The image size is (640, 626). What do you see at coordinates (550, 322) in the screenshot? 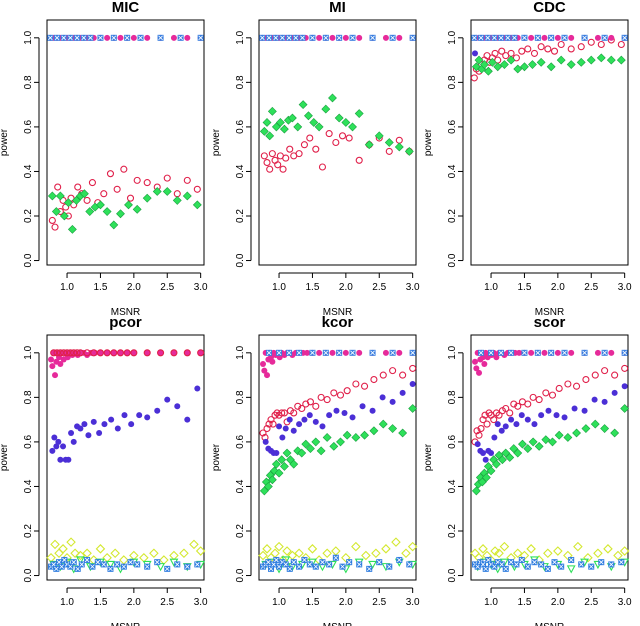
I see `panel-title: scor` at bounding box center [550, 322].